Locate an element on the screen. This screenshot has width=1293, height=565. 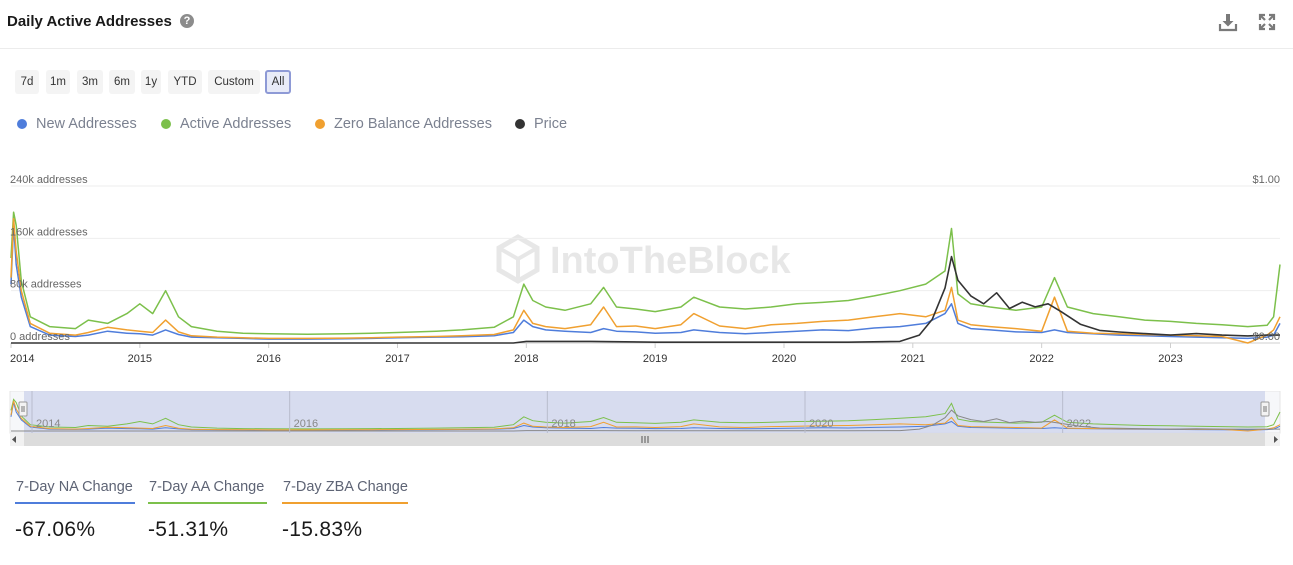
range-button-6m: 6m is located at coordinates (122, 82).